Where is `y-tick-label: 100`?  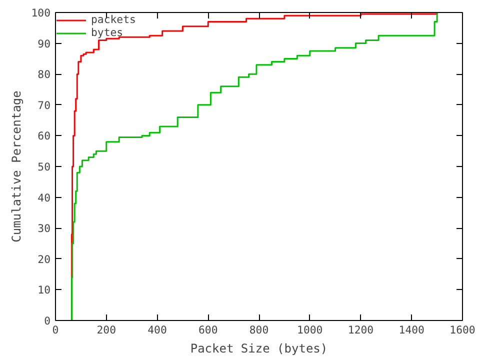
y-tick-label: 100 is located at coordinates (41, 13).